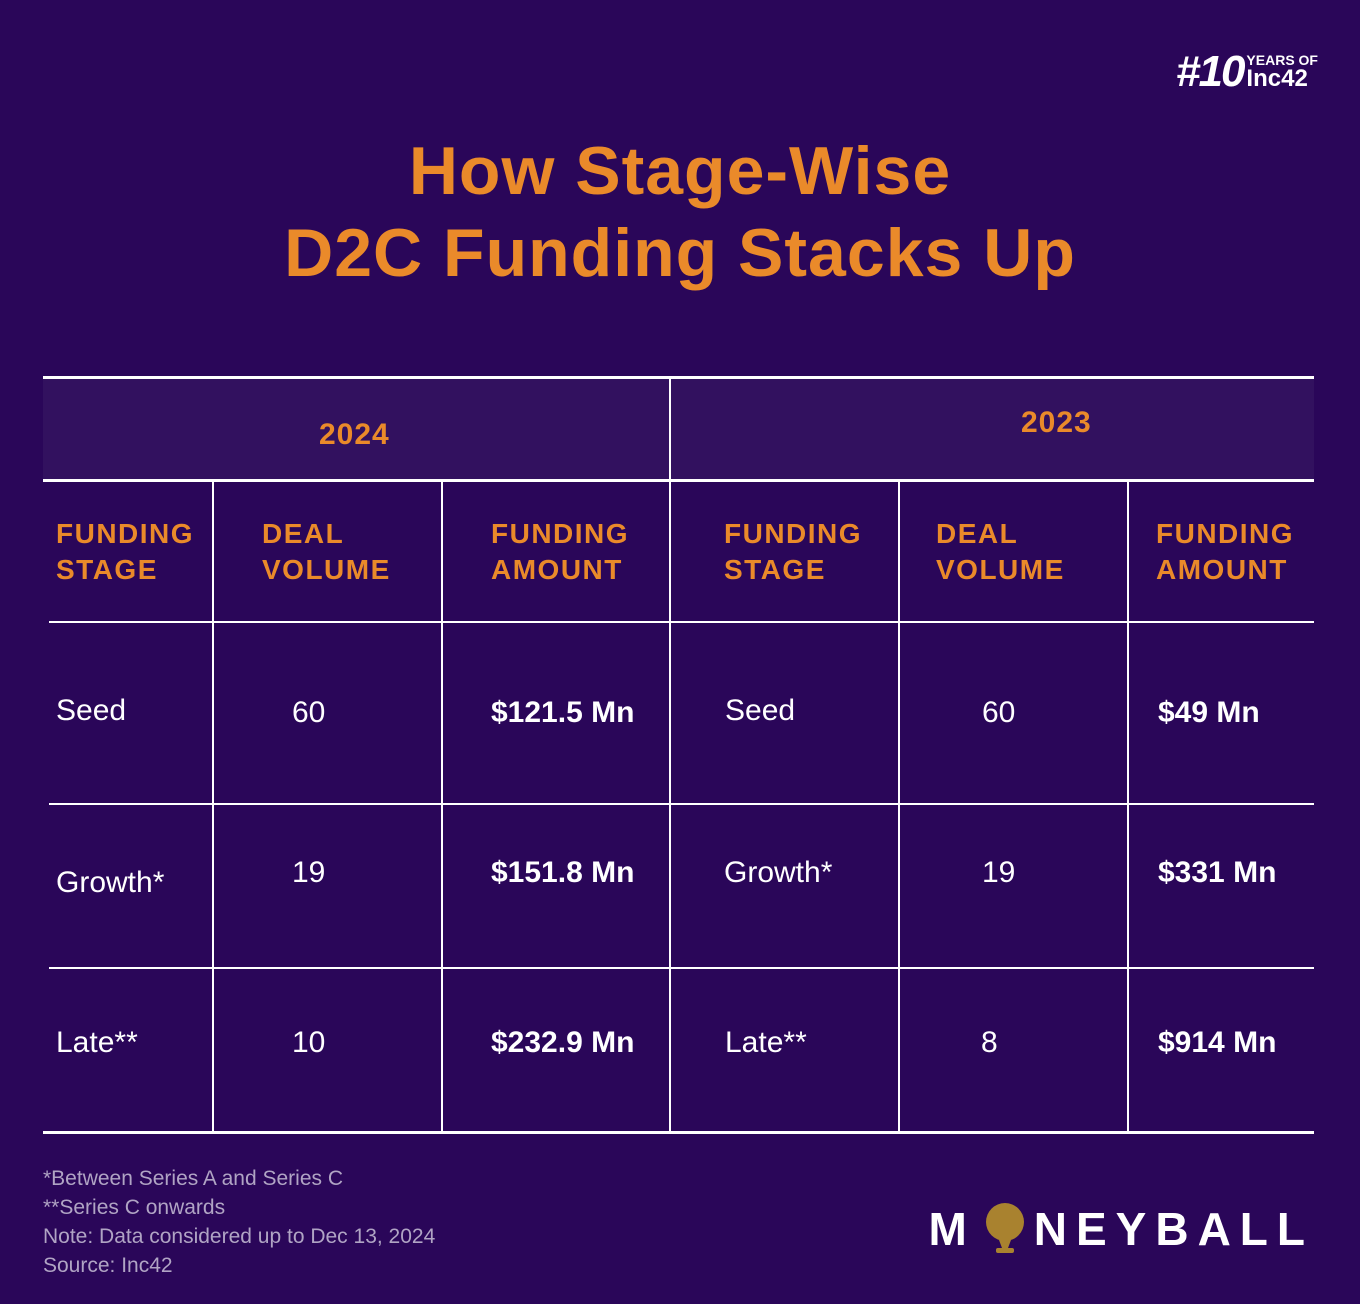  Describe the element at coordinates (110, 882) in the screenshot. I see `cell-stage-2024-growth: Growth*` at that location.